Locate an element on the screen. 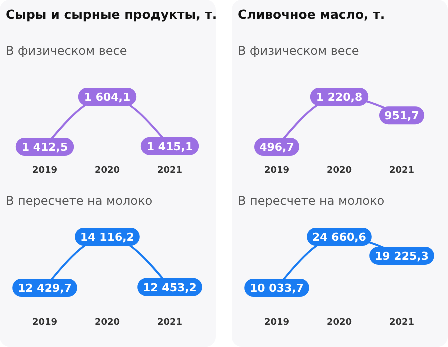  chart-title: Сыры и сырные продукты, т. is located at coordinates (112, 14).